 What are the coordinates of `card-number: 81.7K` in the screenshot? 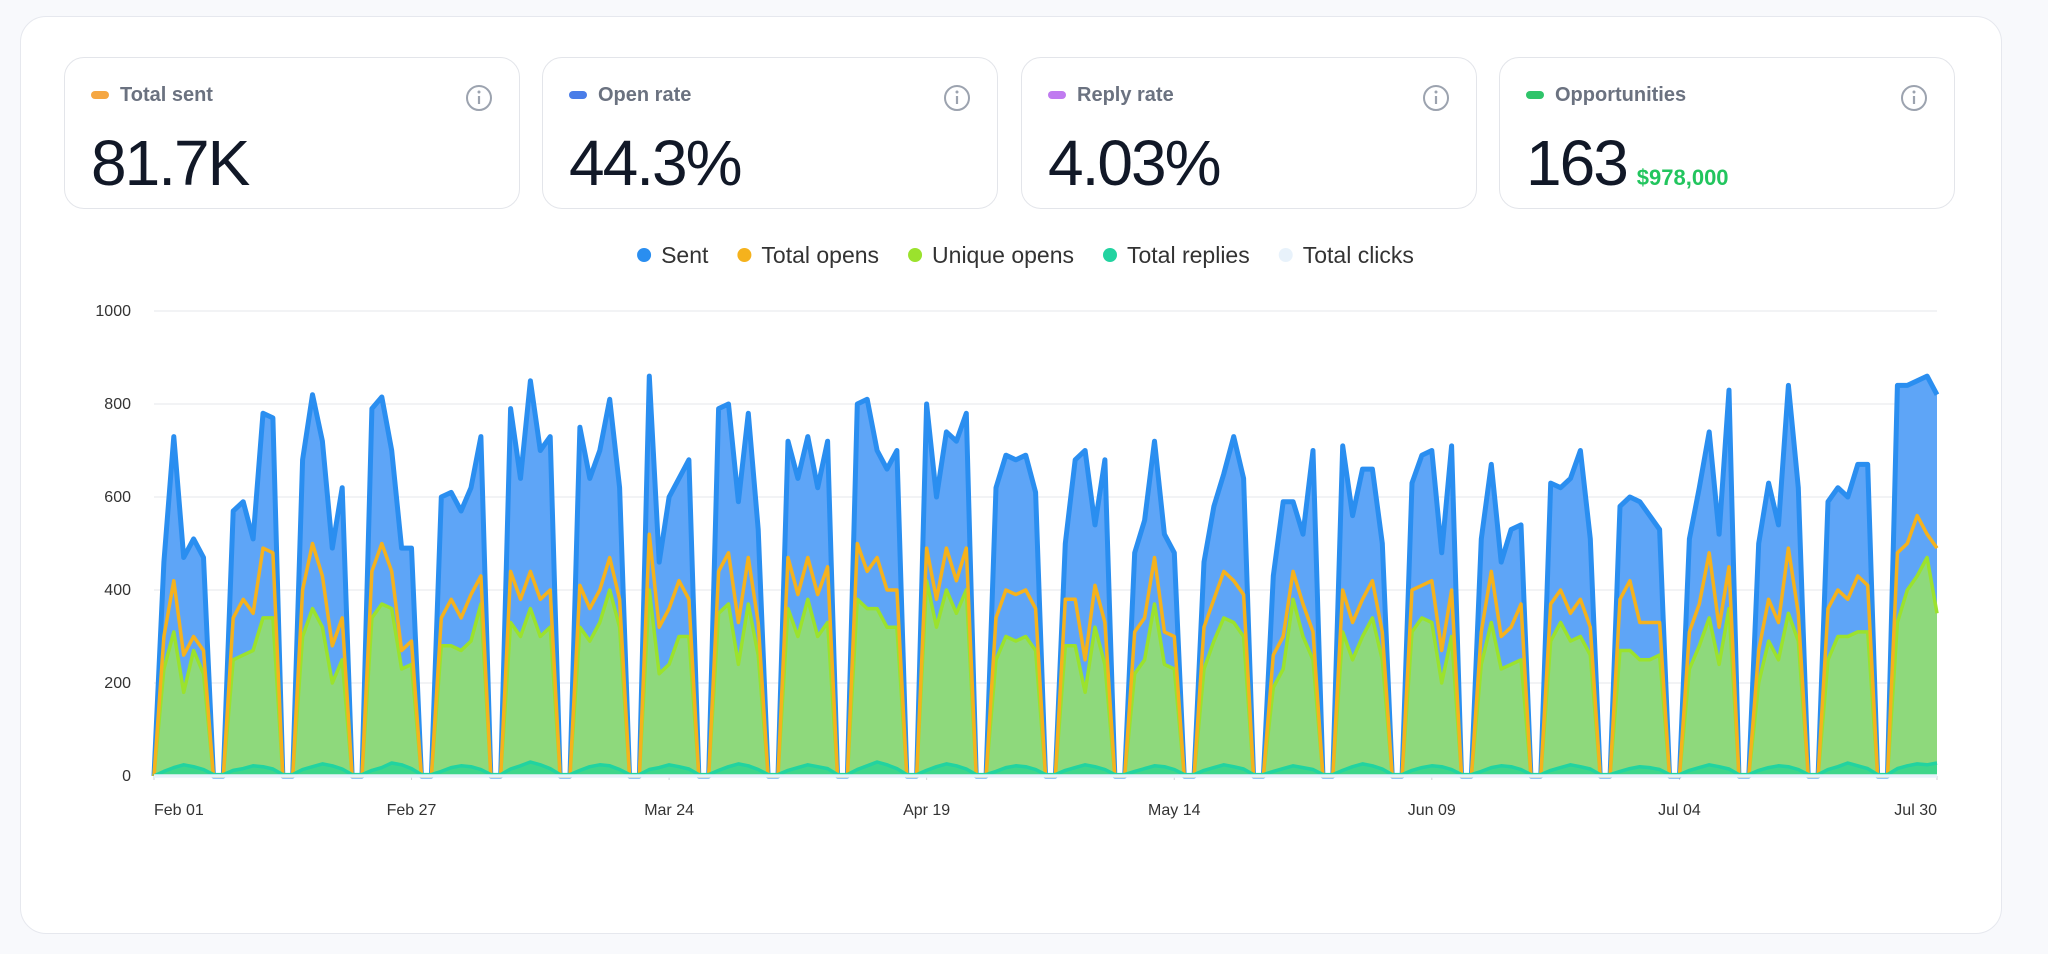 It's located at (170, 163).